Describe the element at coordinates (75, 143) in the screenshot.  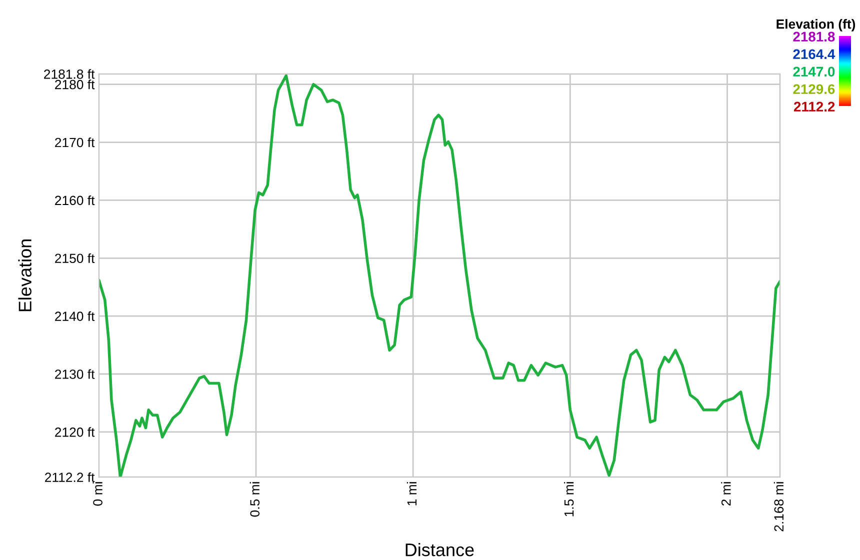
I see `y-tick-label: 2170 ft` at that location.